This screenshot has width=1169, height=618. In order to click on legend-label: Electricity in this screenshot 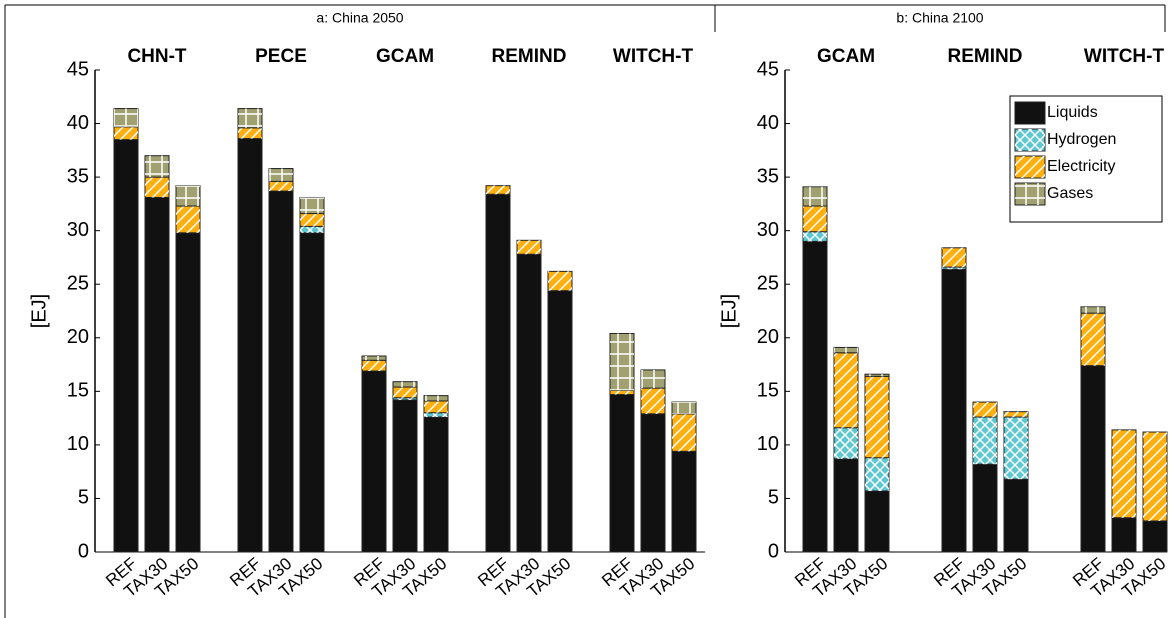, I will do `click(1081, 166)`.